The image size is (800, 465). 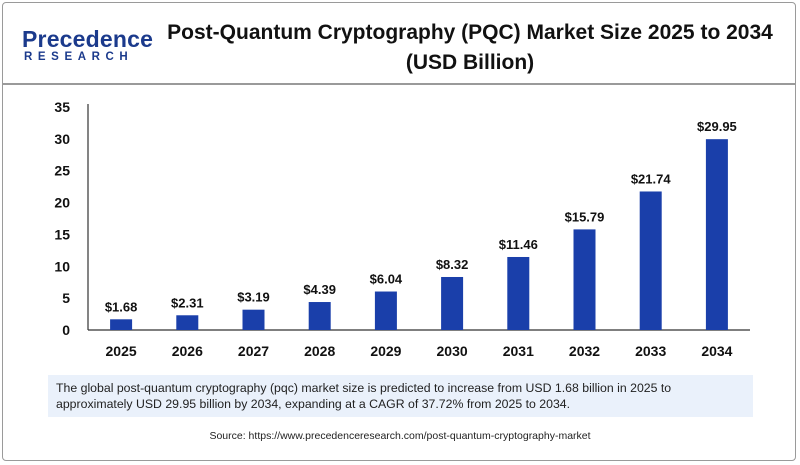 What do you see at coordinates (66, 330) in the screenshot?
I see `y-tick-label: 0` at bounding box center [66, 330].